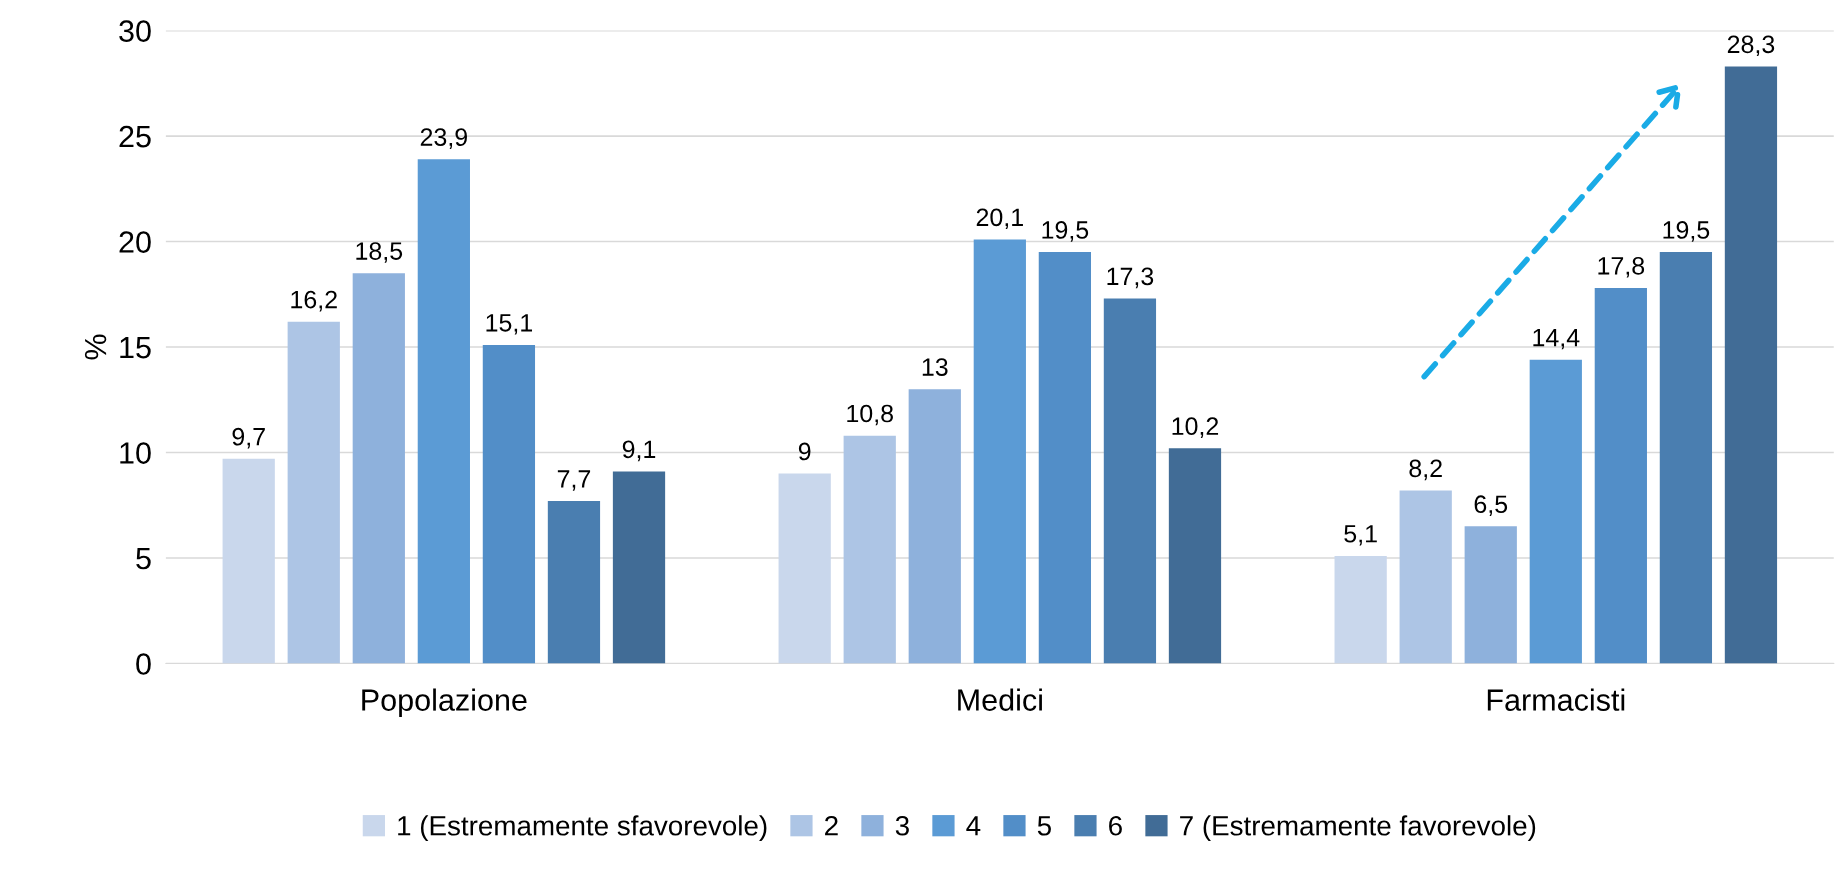  Describe the element at coordinates (1425, 470) in the screenshot. I see `data-label: 8,2` at that location.